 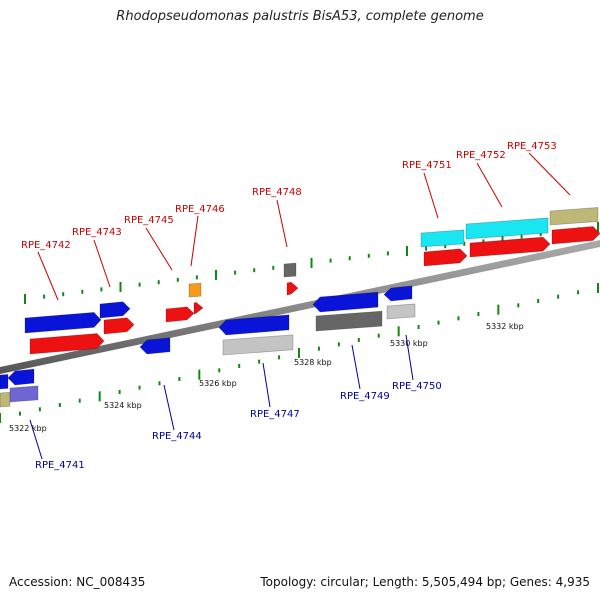 I want to click on gene-feature-rpe-4742-cds, so click(x=67, y=344).